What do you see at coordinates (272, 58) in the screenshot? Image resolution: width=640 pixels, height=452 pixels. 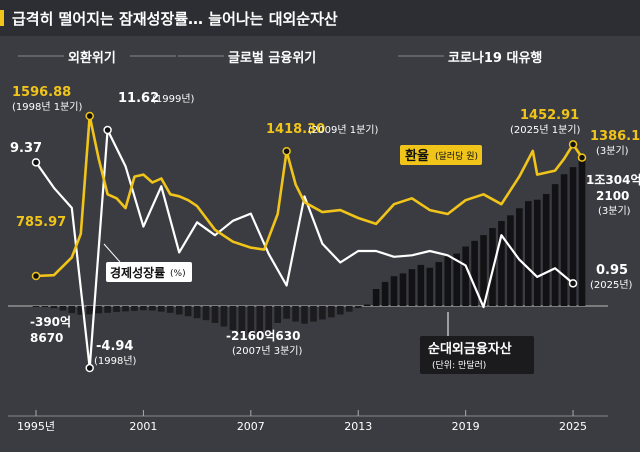 I see `crisis-label: 글로벌 금융위기` at bounding box center [272, 58].